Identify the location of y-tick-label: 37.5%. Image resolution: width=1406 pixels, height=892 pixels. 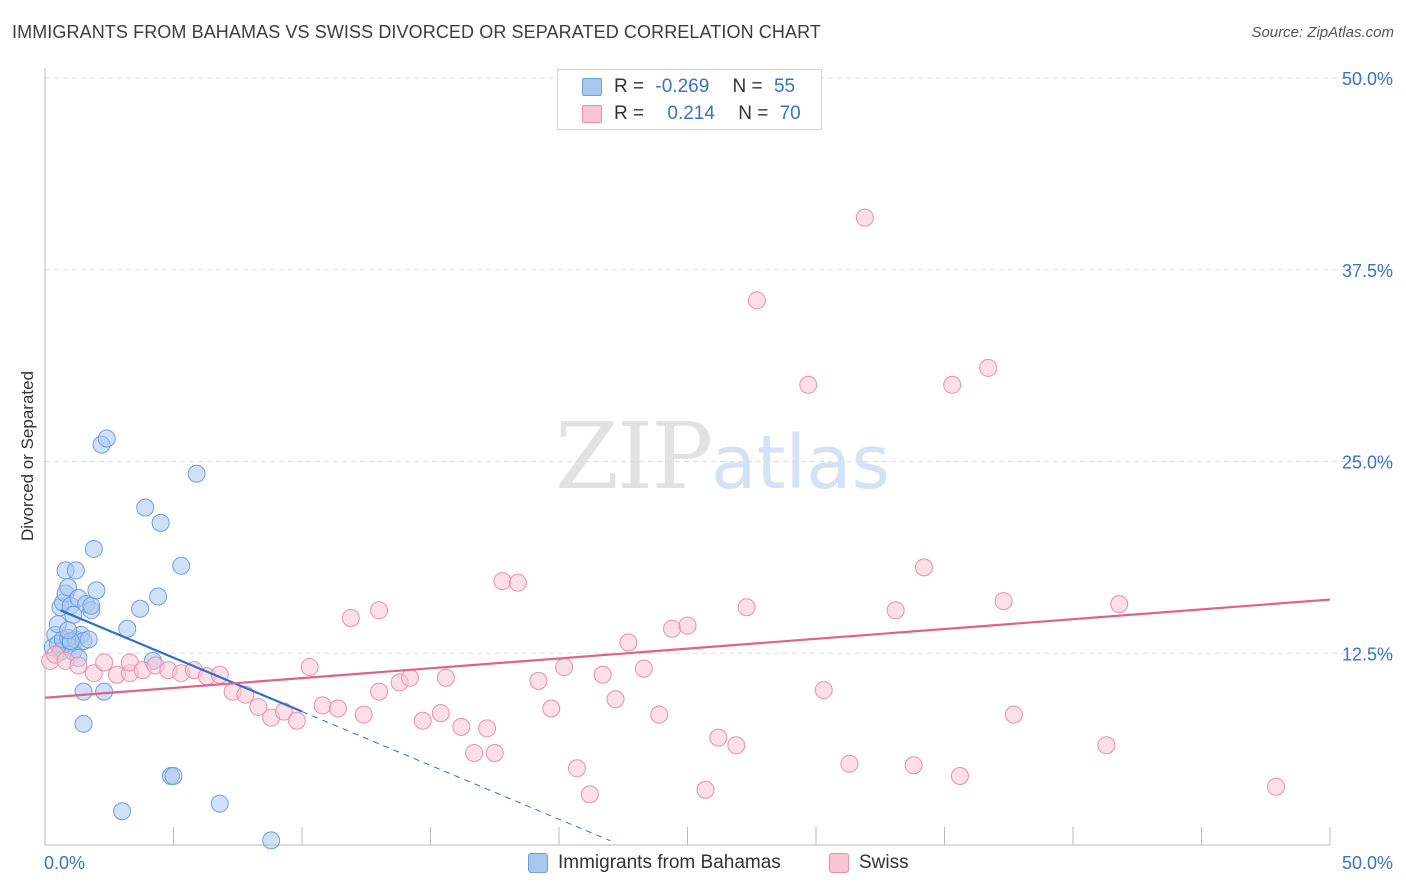
(1367, 271).